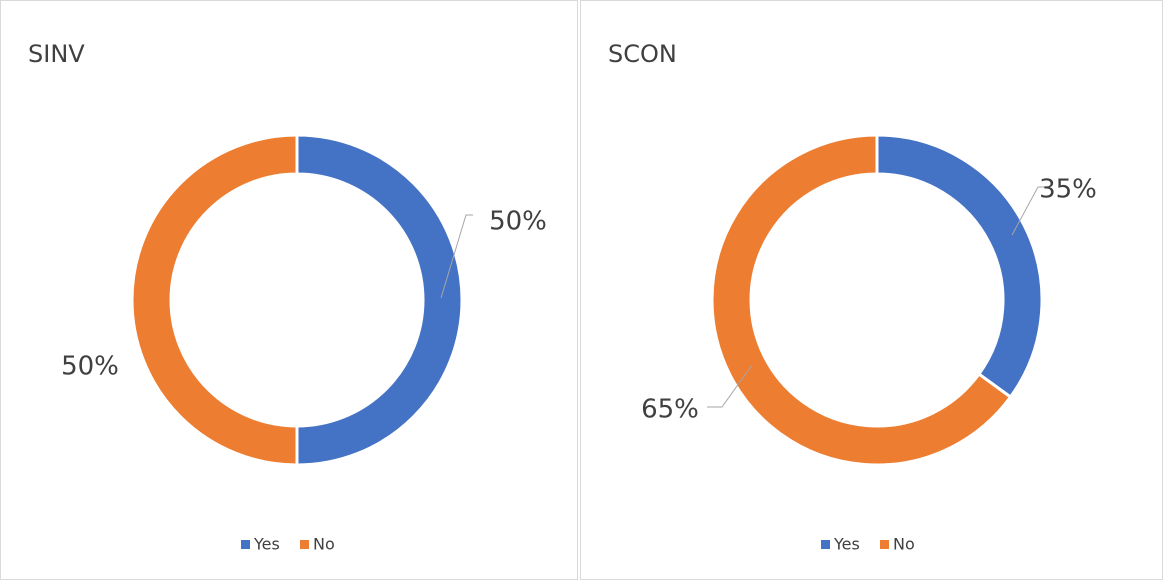  Describe the element at coordinates (670, 410) in the screenshot. I see `data-label: 65%` at that location.